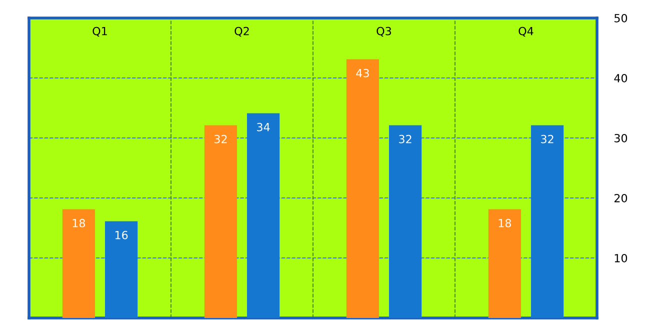 This screenshot has height=336, width=650. I want to click on x-tick-label: Q2, so click(241, 31).